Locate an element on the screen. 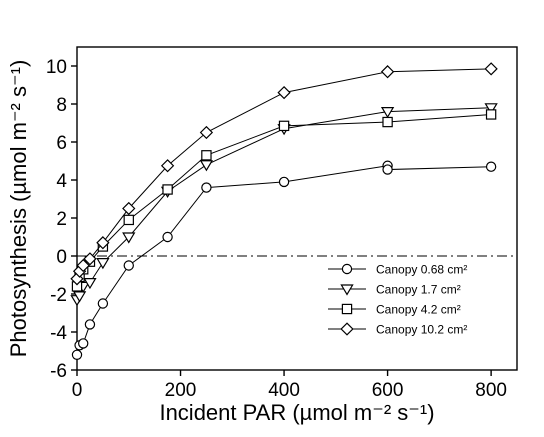  legend-item: Canopy 10.2 cm² is located at coordinates (397, 329).